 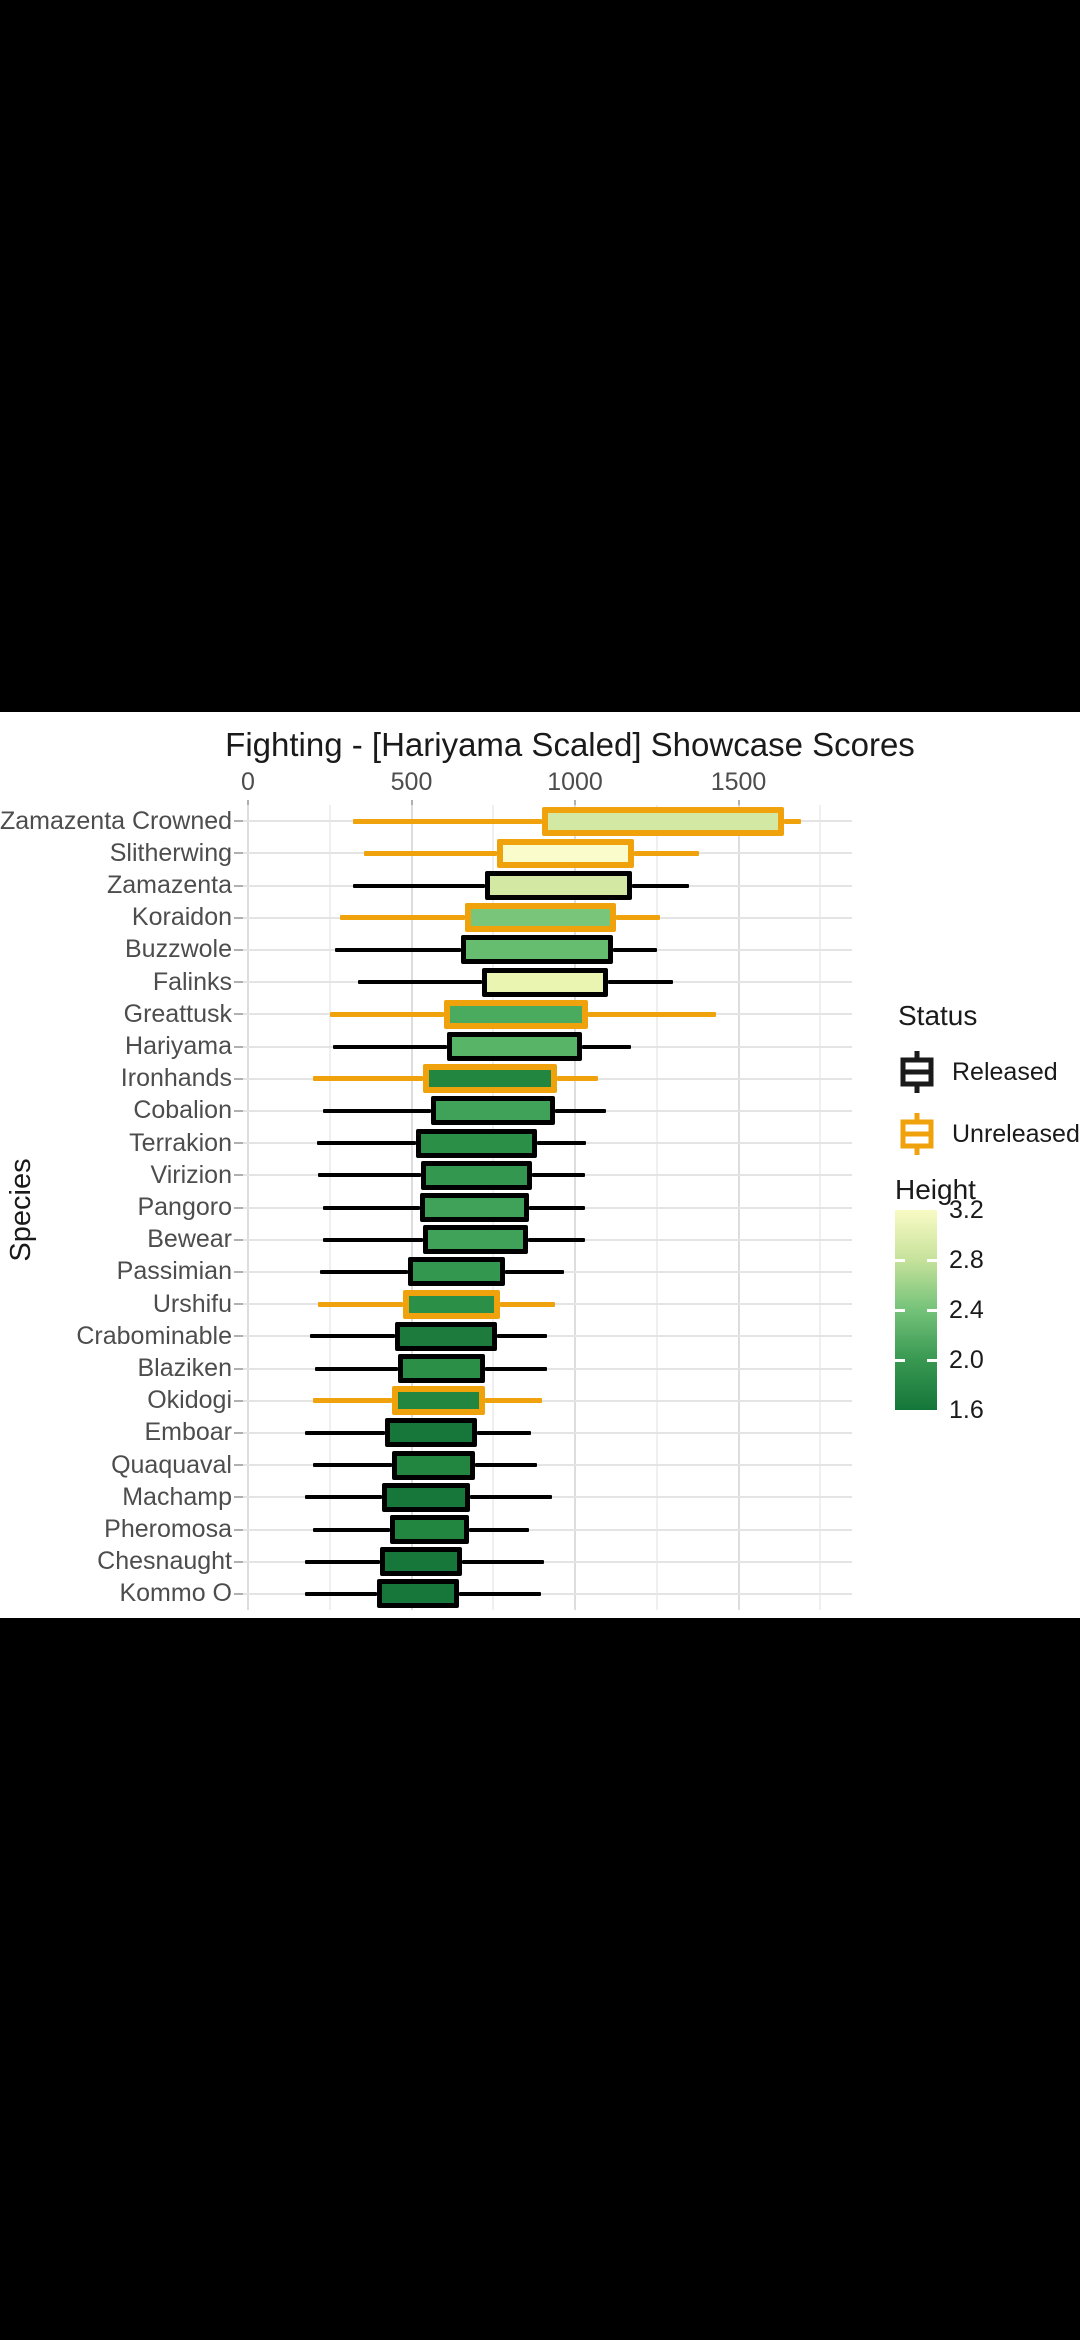 I want to click on y-axis-title: Species, so click(x=21, y=1210).